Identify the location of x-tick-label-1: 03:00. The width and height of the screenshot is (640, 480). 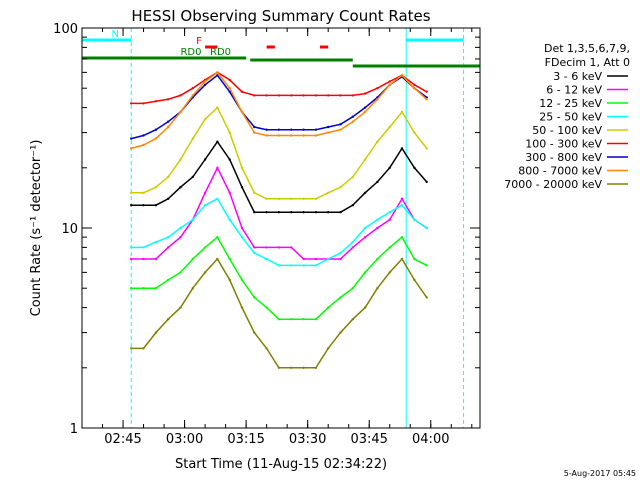
(184, 439).